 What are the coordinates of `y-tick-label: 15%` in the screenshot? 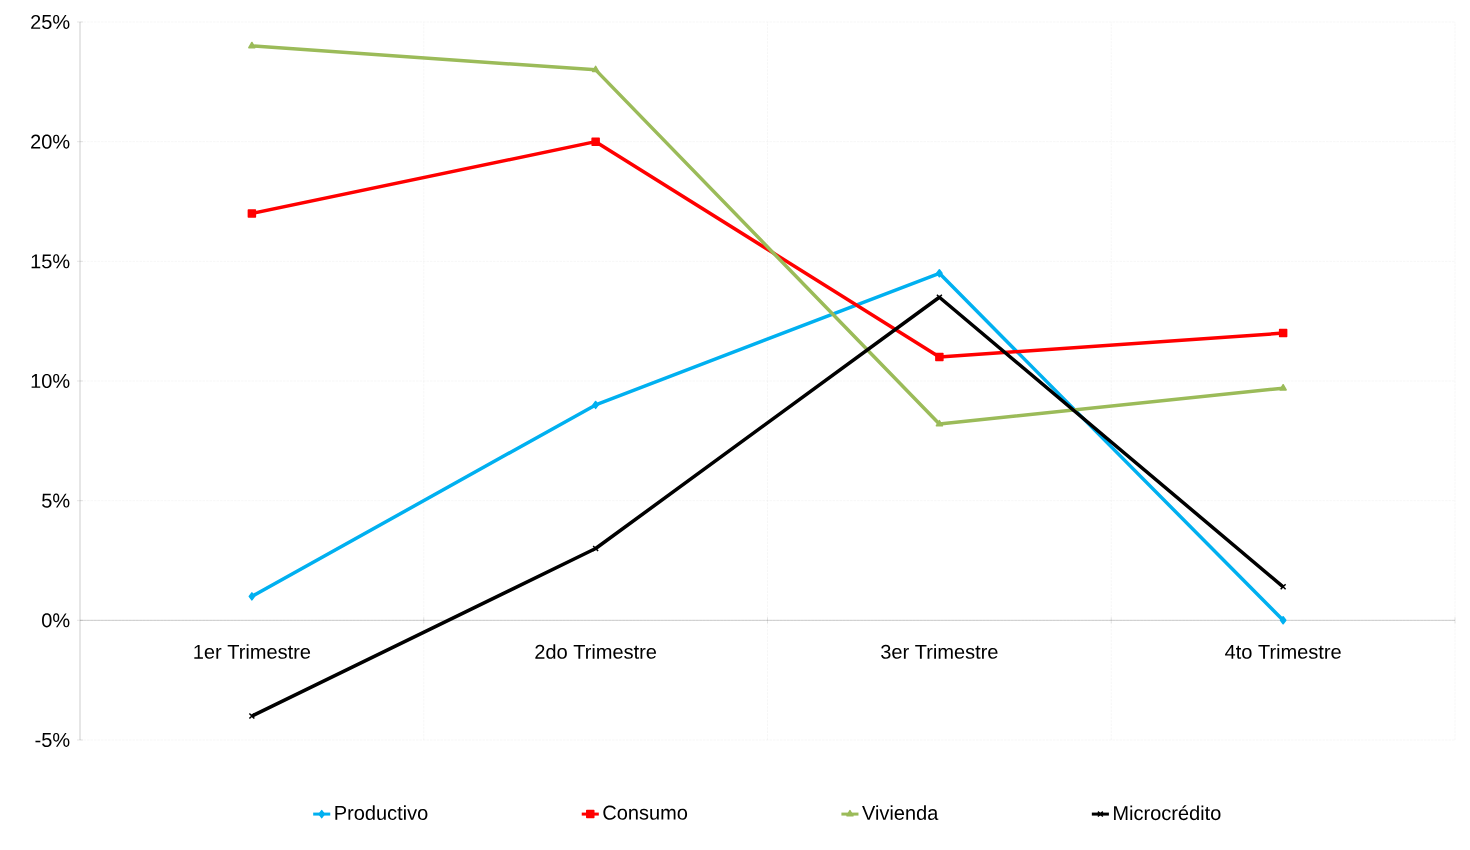 It's located at (50, 261).